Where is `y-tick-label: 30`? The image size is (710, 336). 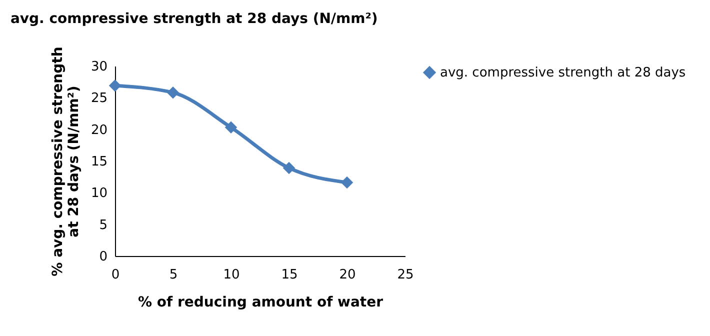 y-tick-label: 30 is located at coordinates (99, 67).